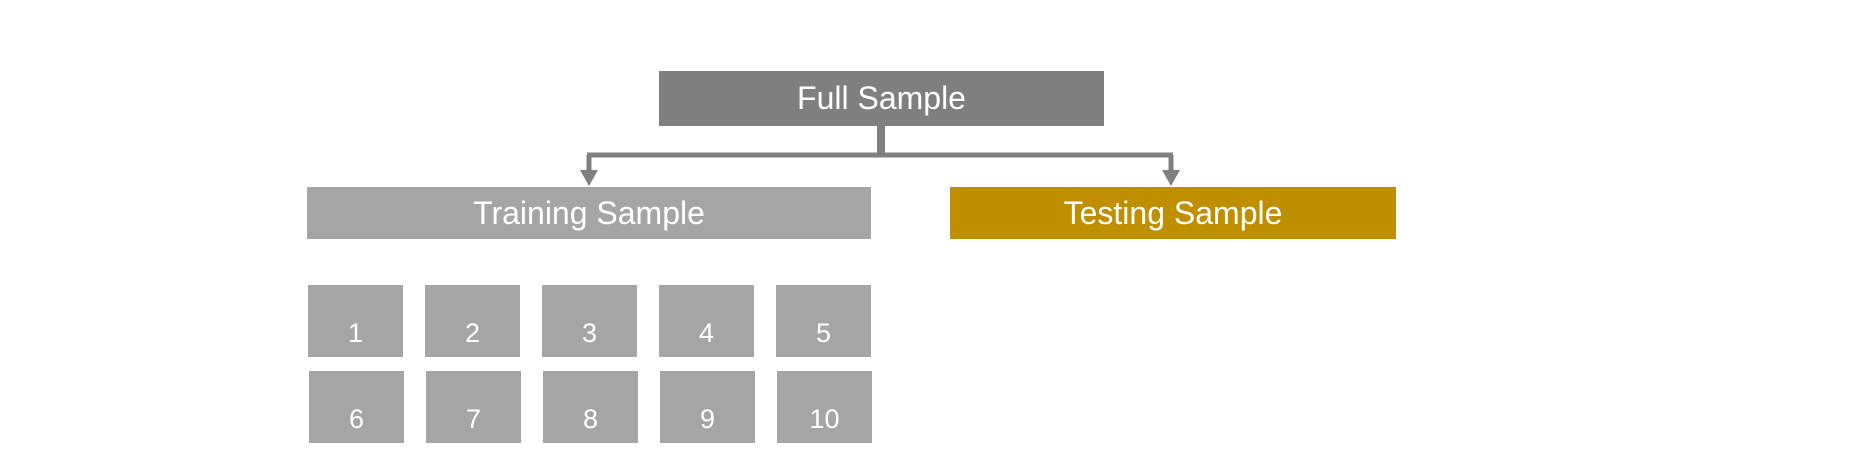 Image resolution: width=1859 pixels, height=471 pixels. What do you see at coordinates (1171, 178) in the screenshot?
I see `testing-arrowhead` at bounding box center [1171, 178].